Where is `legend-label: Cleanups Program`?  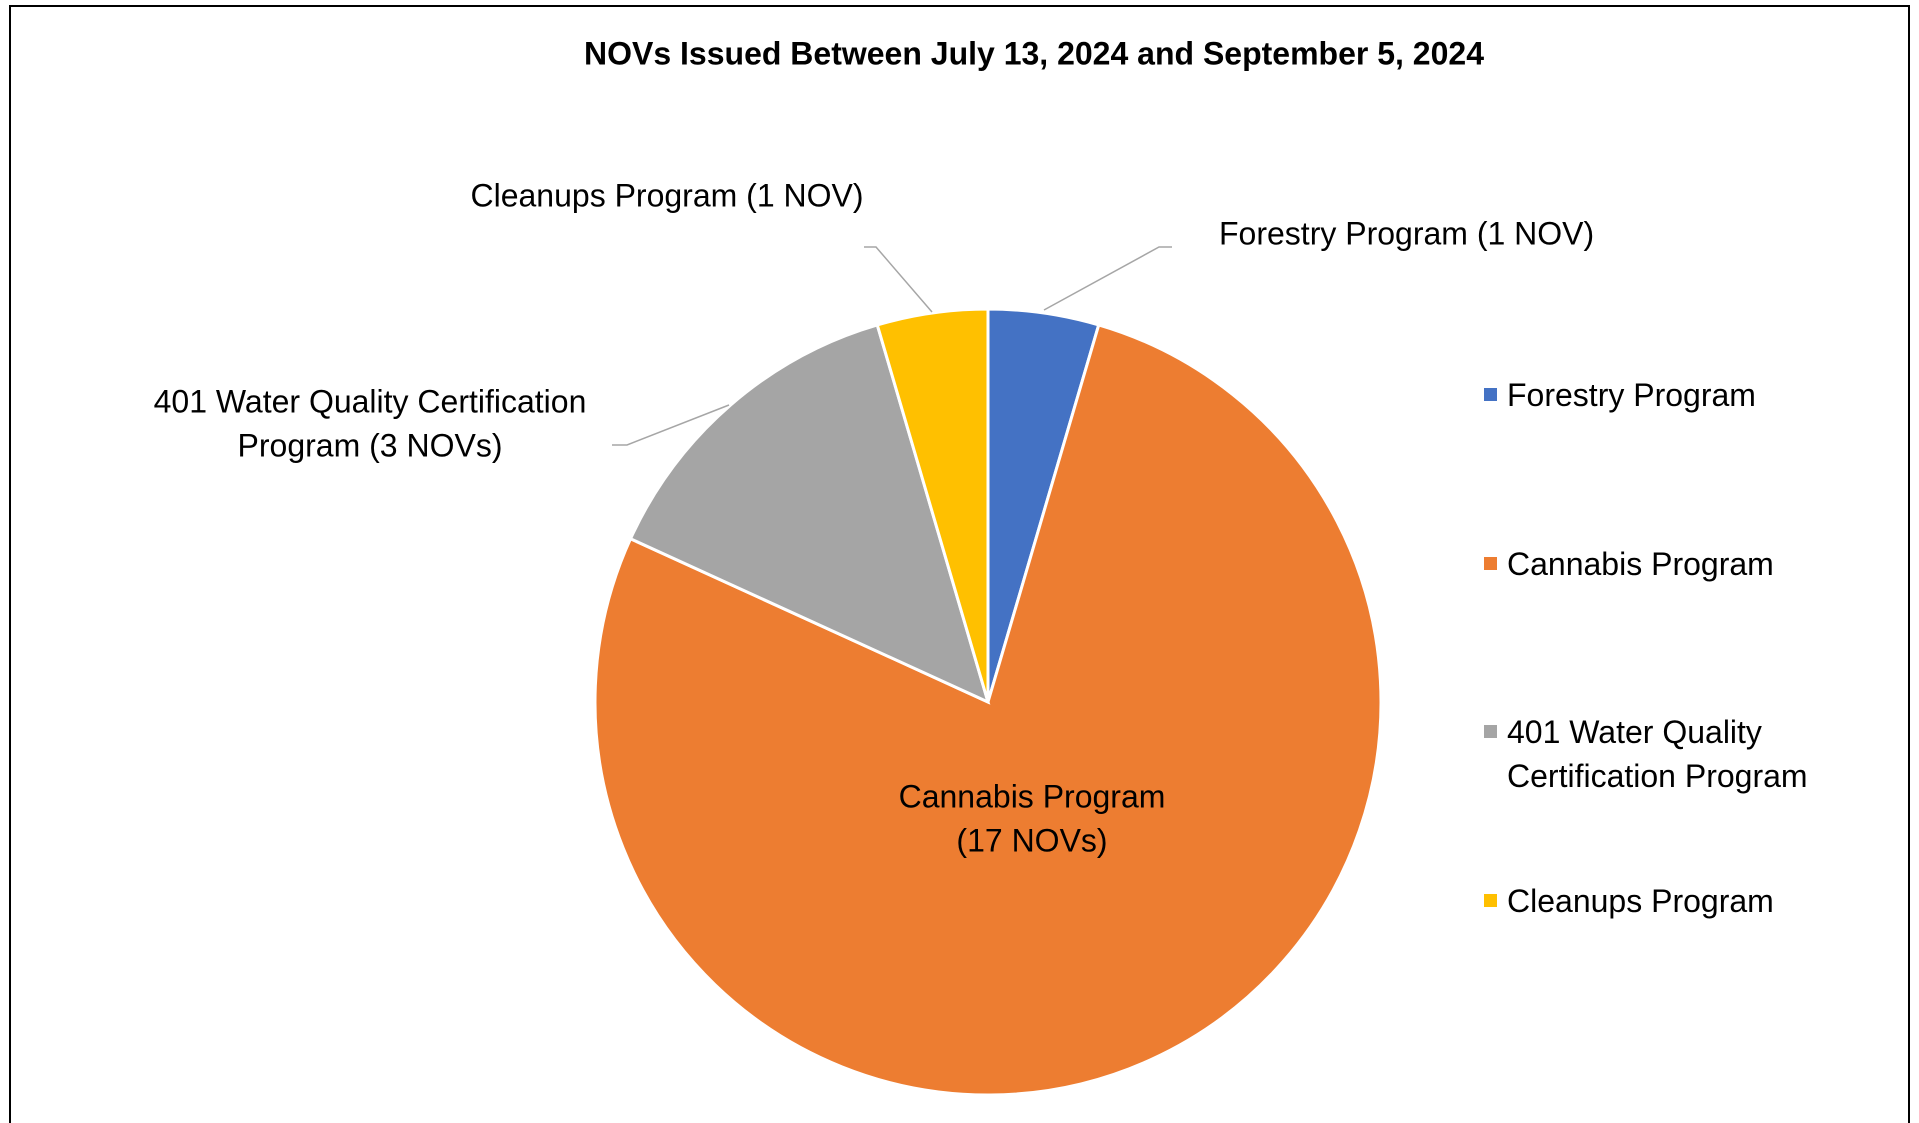 legend-label: Cleanups Program is located at coordinates (1640, 901).